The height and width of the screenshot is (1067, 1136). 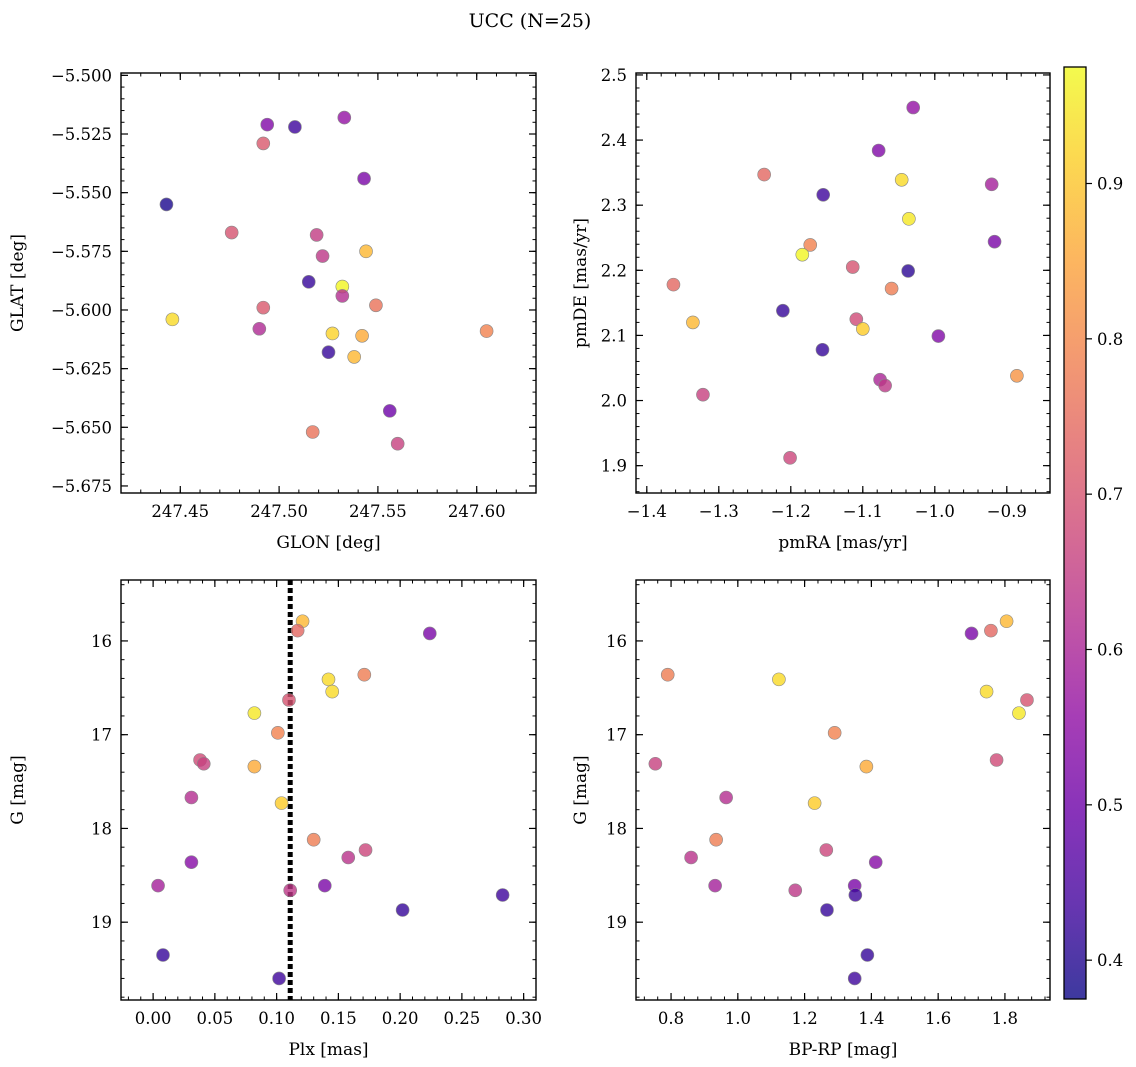 I want to click on y-tick-label: −5.575, so click(x=81, y=251).